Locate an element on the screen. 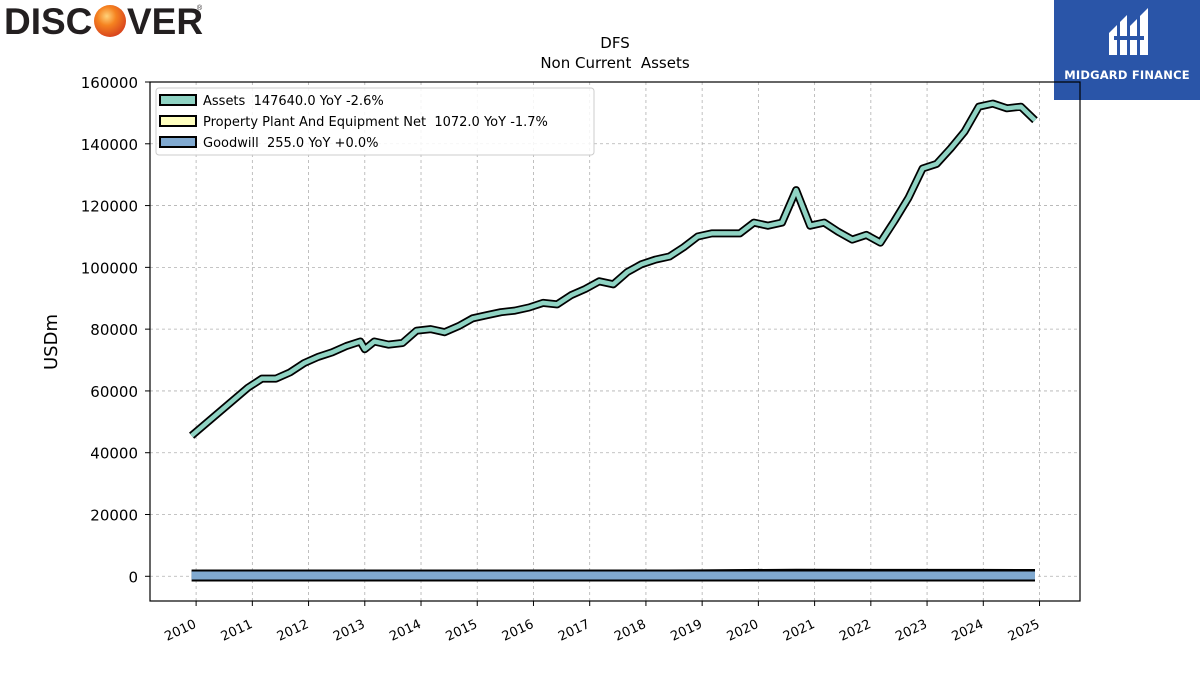 The image size is (1200, 675). x-tick-label: 2011 is located at coordinates (237, 631).